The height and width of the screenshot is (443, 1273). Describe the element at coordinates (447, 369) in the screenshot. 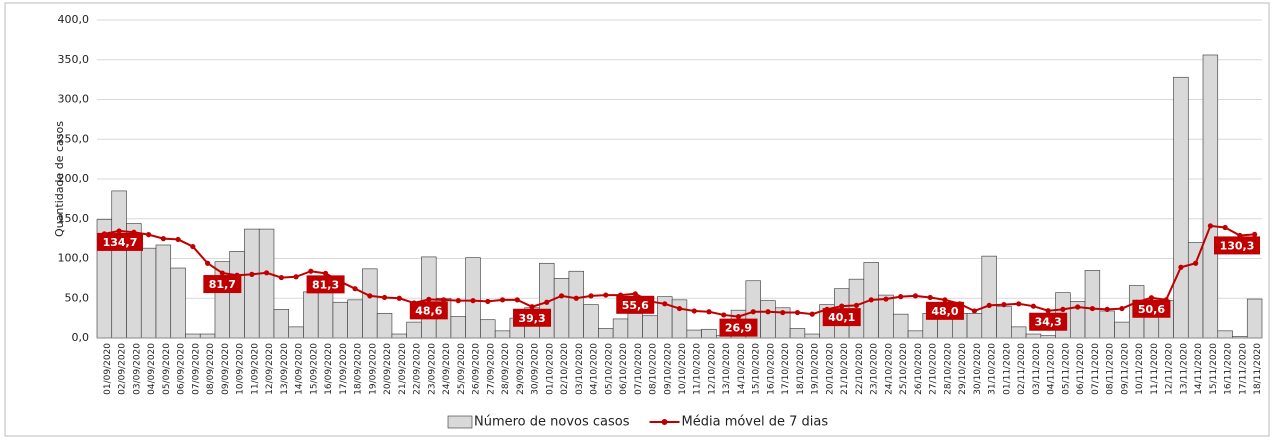

I see `x-tick-label: 24/09/2020` at that location.